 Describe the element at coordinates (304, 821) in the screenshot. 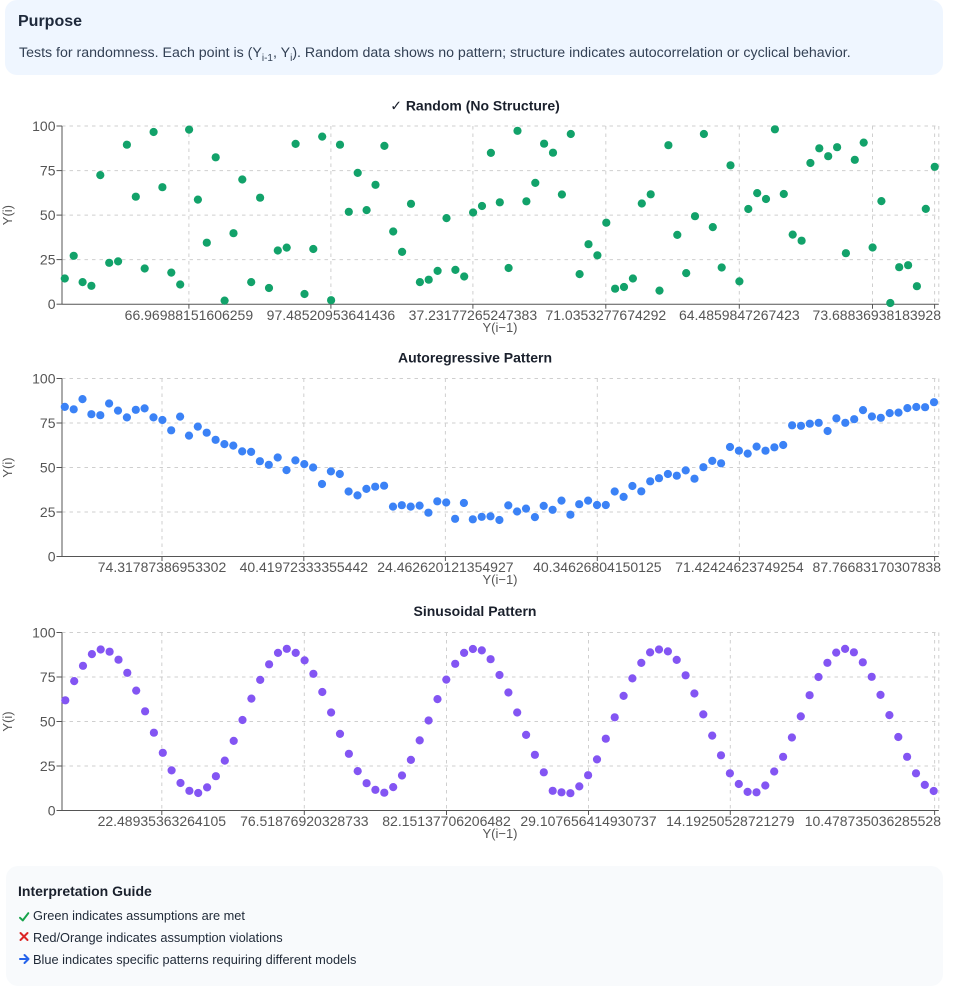

I see `svg-text: 76.51876920328733` at that location.